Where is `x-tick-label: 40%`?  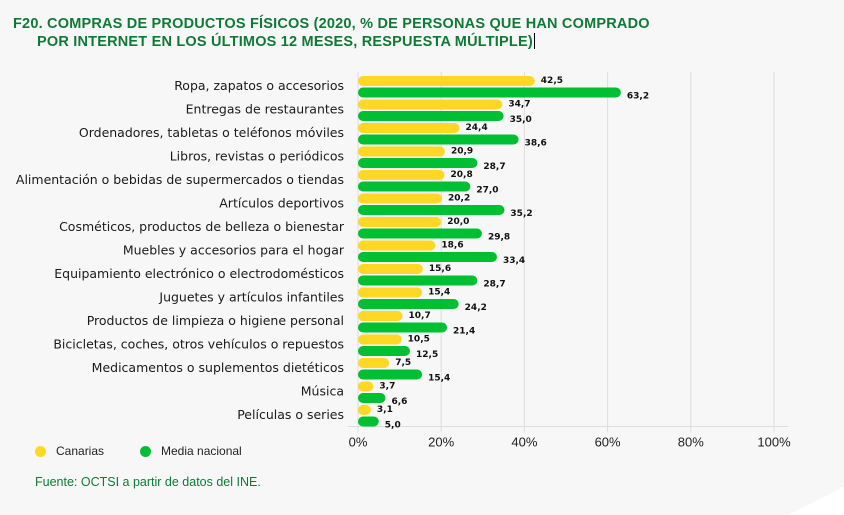 x-tick-label: 40% is located at coordinates (524, 442).